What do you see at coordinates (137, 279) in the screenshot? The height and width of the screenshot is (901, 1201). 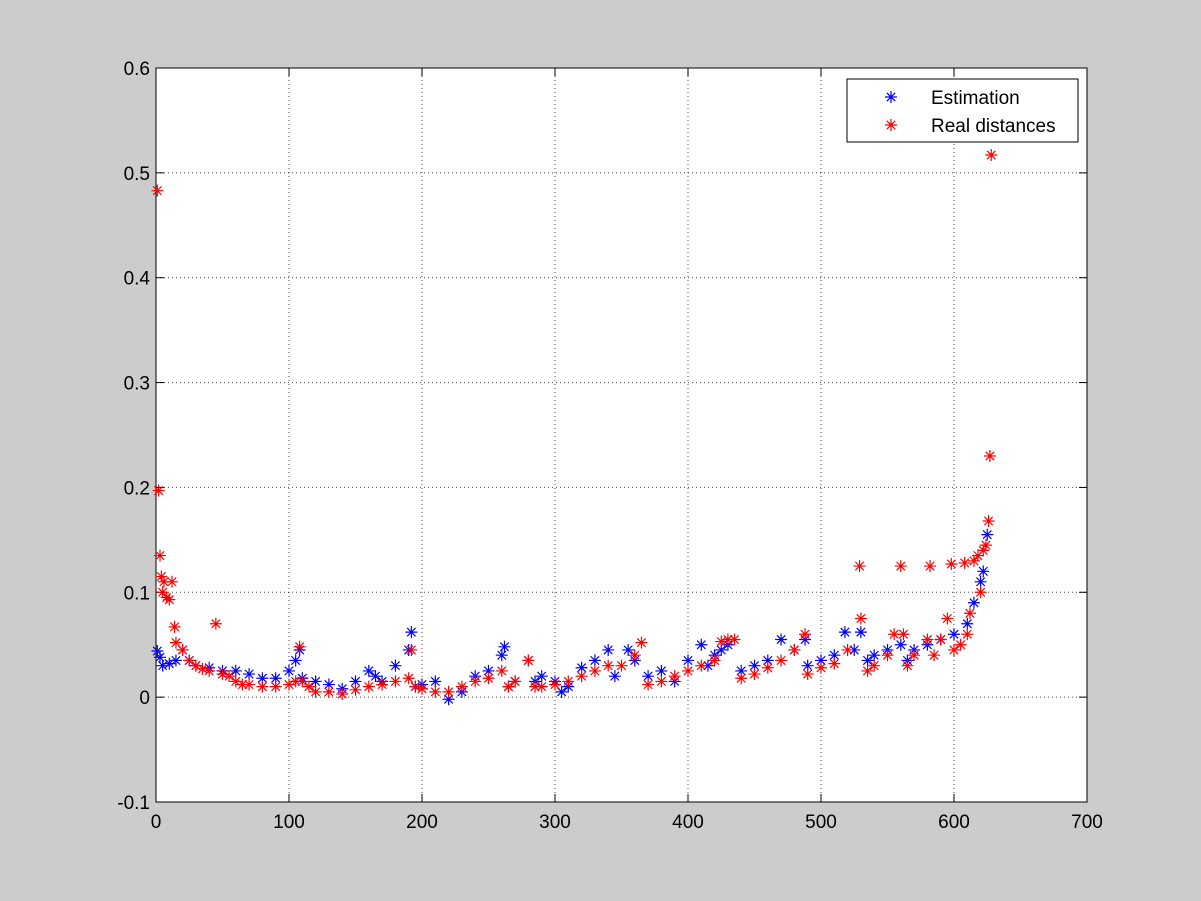 I see `y-tick-label: 0.4` at bounding box center [137, 279].